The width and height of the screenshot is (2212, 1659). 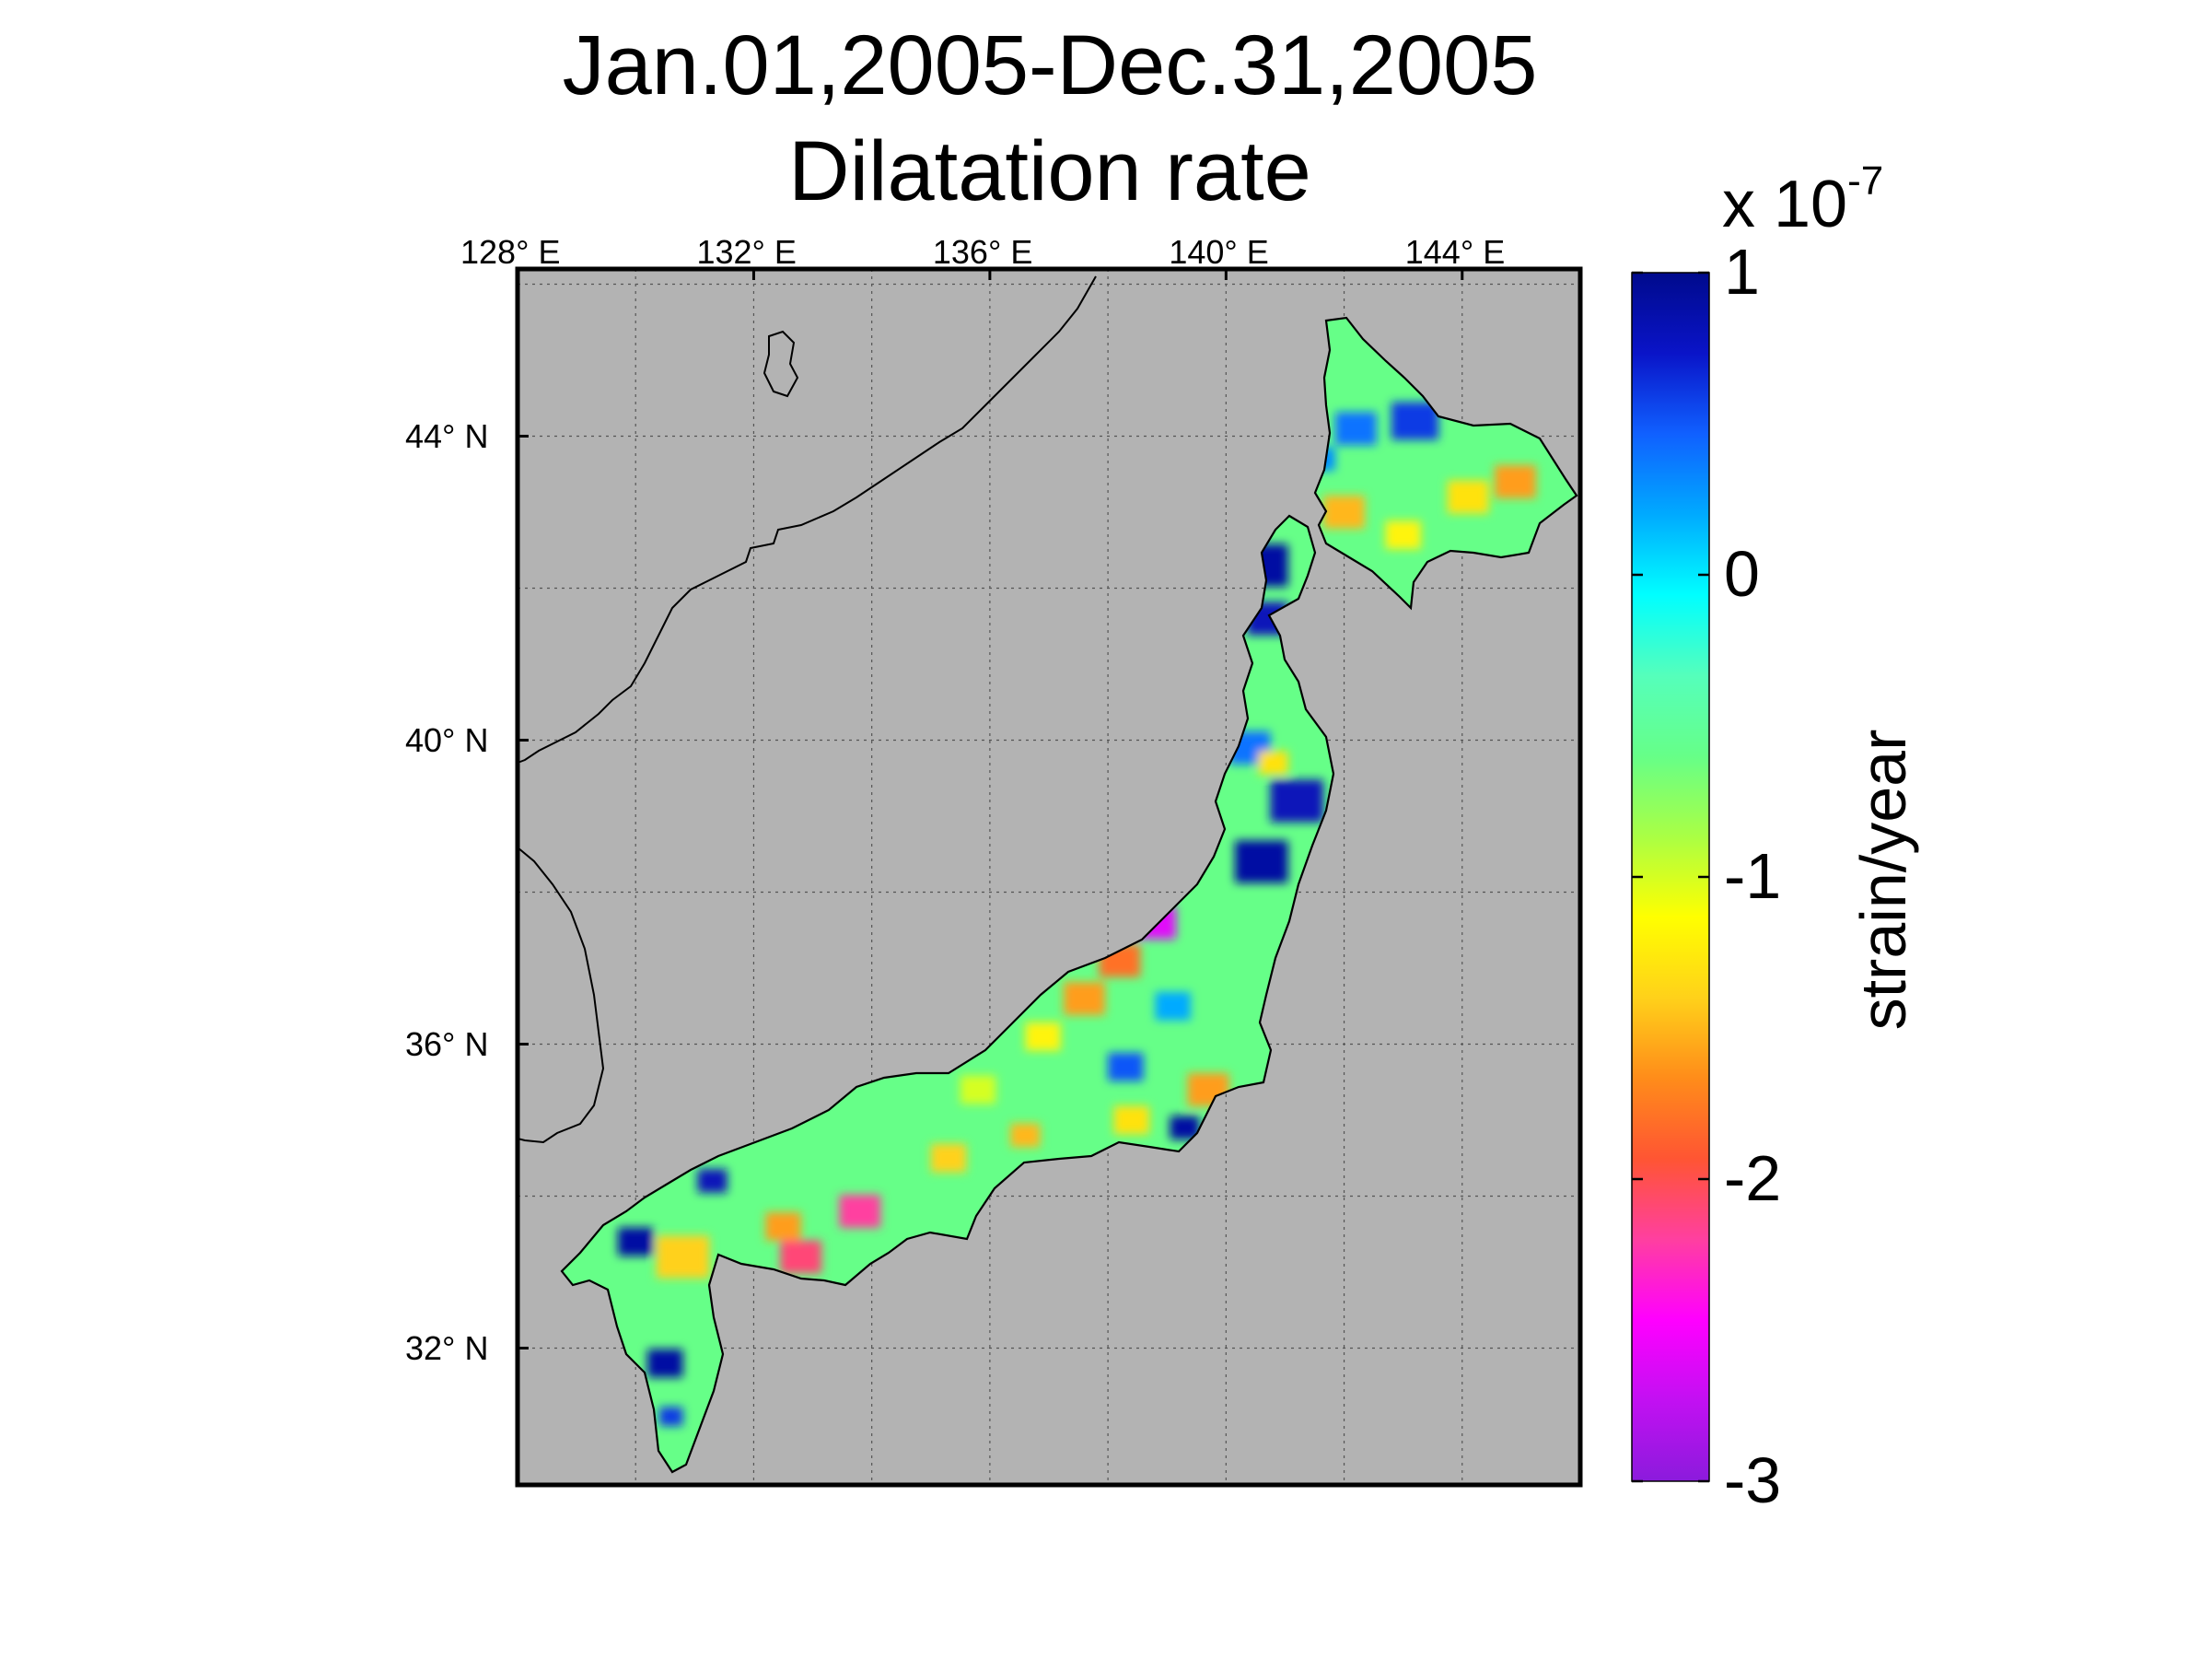 What do you see at coordinates (1753, 1480) in the screenshot?
I see `colorbar-tick-label: -3` at bounding box center [1753, 1480].